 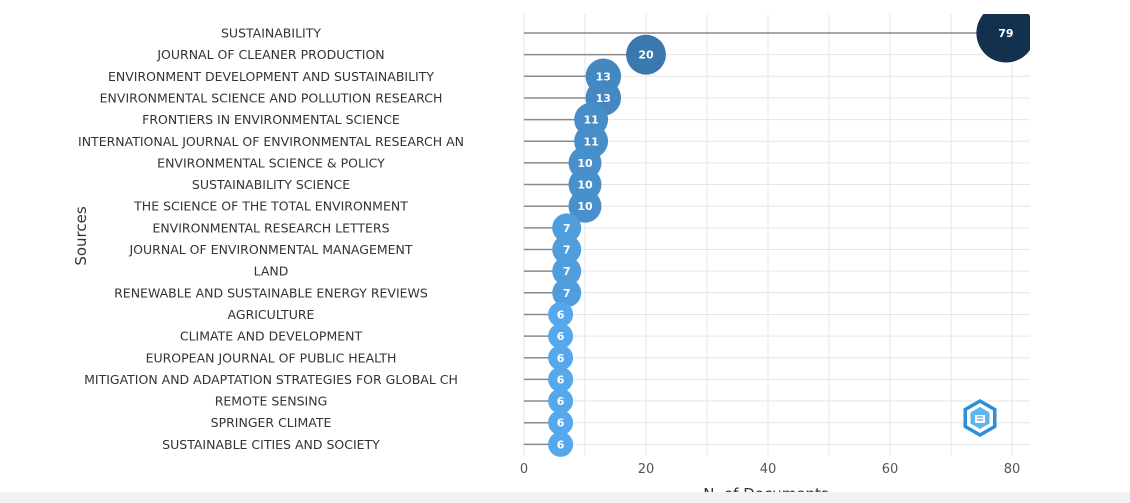 I want to click on category-label: CLIMATE AND DEVELOPMENT, so click(x=271, y=336).